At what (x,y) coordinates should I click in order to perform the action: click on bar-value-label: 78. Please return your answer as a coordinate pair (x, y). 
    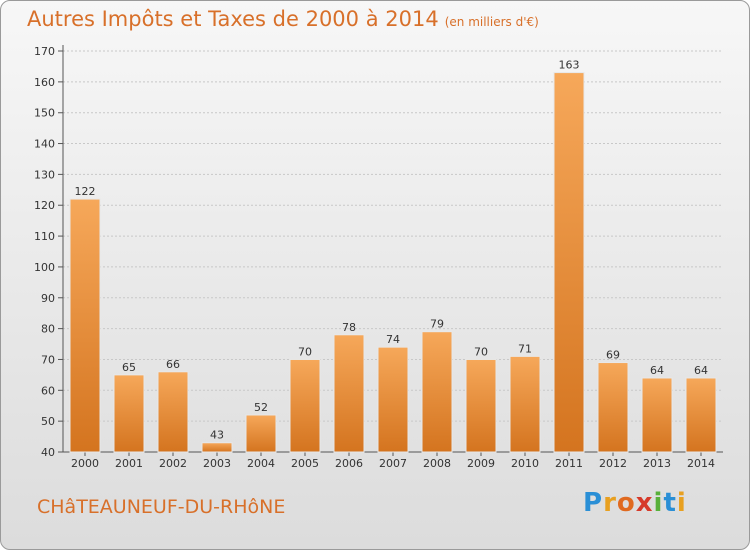
    Looking at the image, I should click on (349, 327).